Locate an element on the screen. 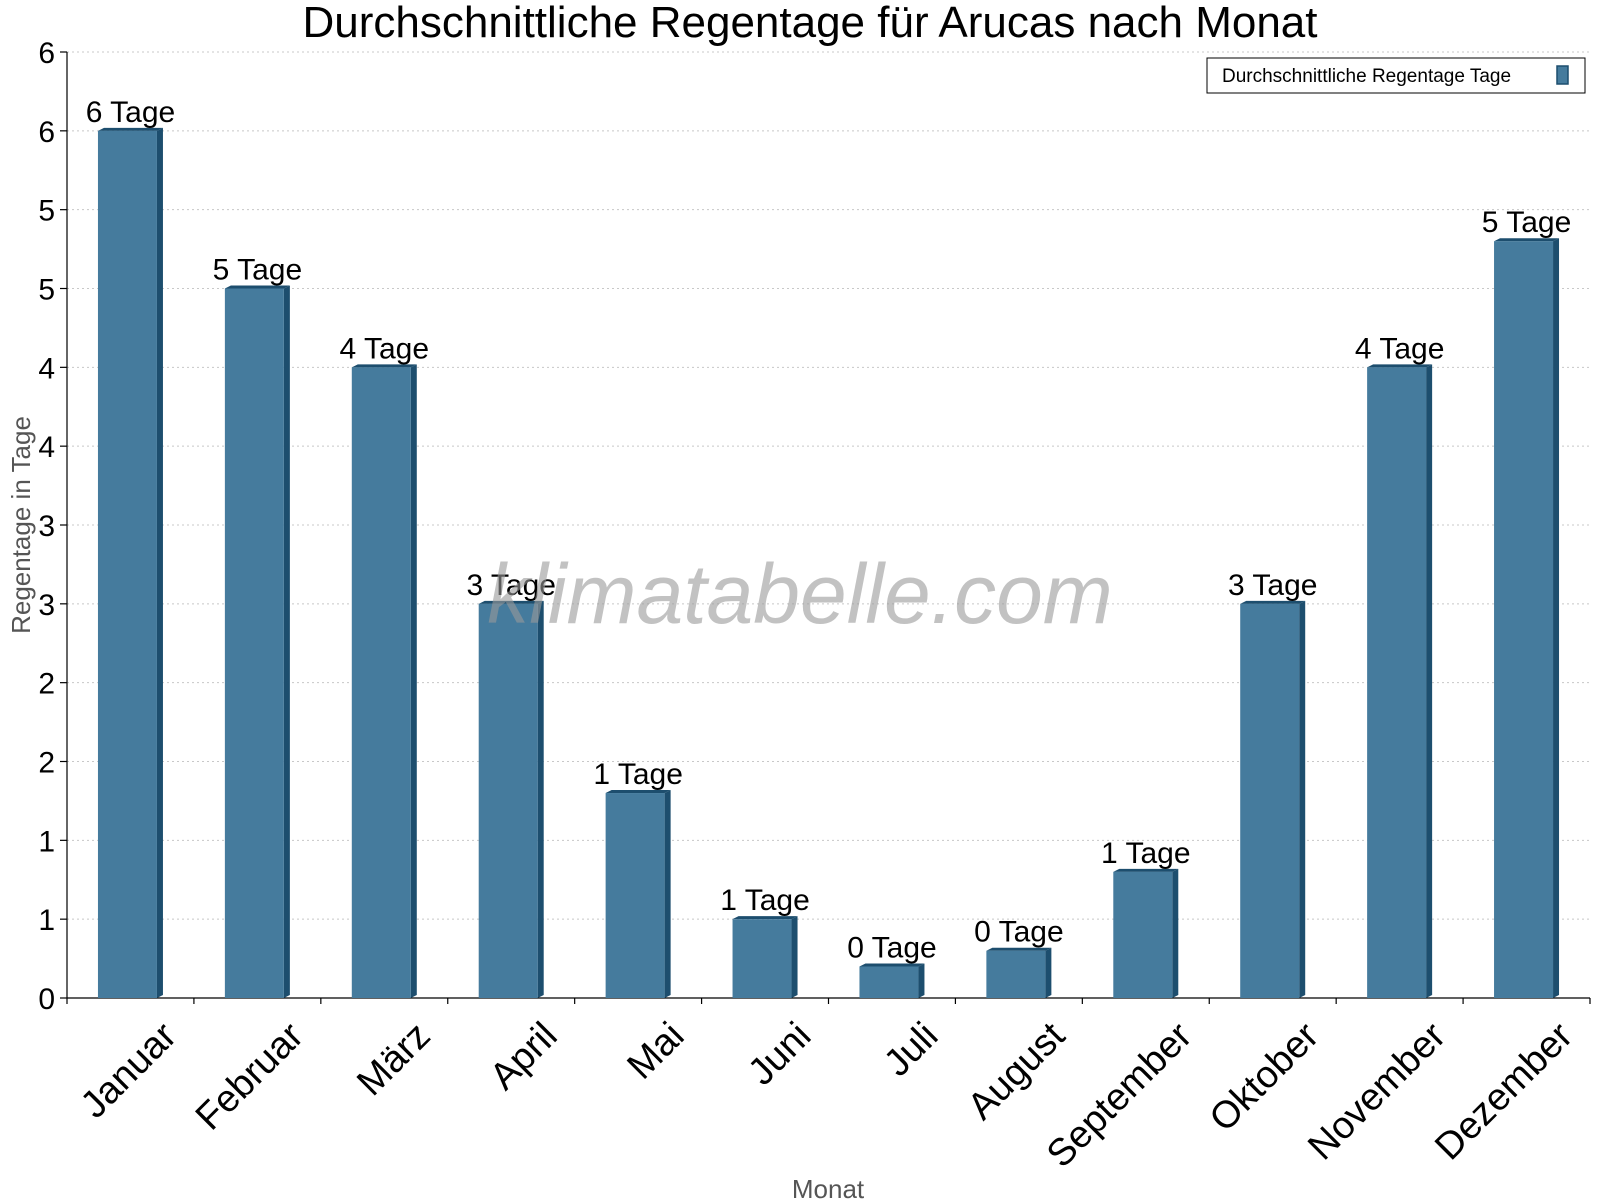 This screenshot has height=1200, width=1600. x-tick-label: Dezember is located at coordinates (1504, 1091).